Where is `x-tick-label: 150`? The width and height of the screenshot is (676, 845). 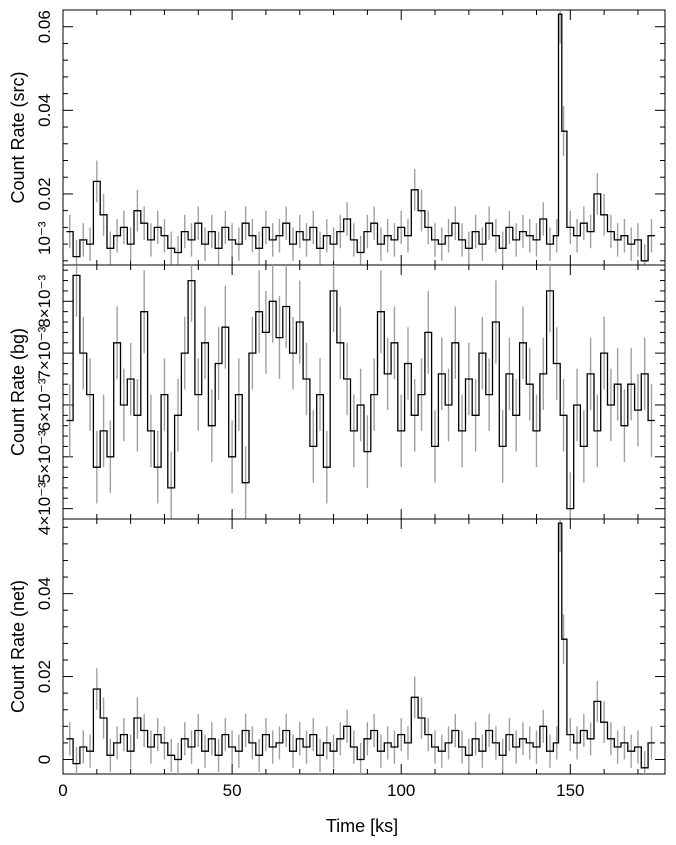
x-tick-label: 150 is located at coordinates (570, 790).